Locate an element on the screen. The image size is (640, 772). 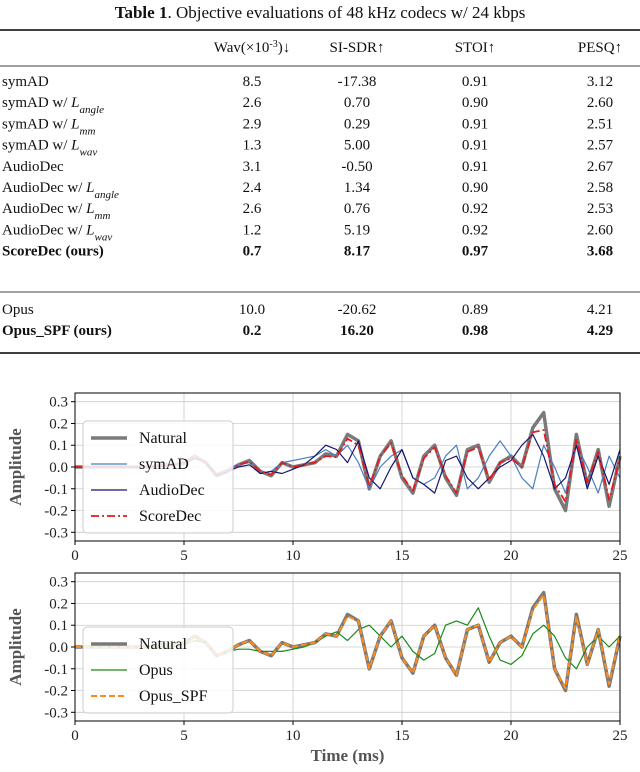
loss-subscript: mm is located at coordinates (88, 131).